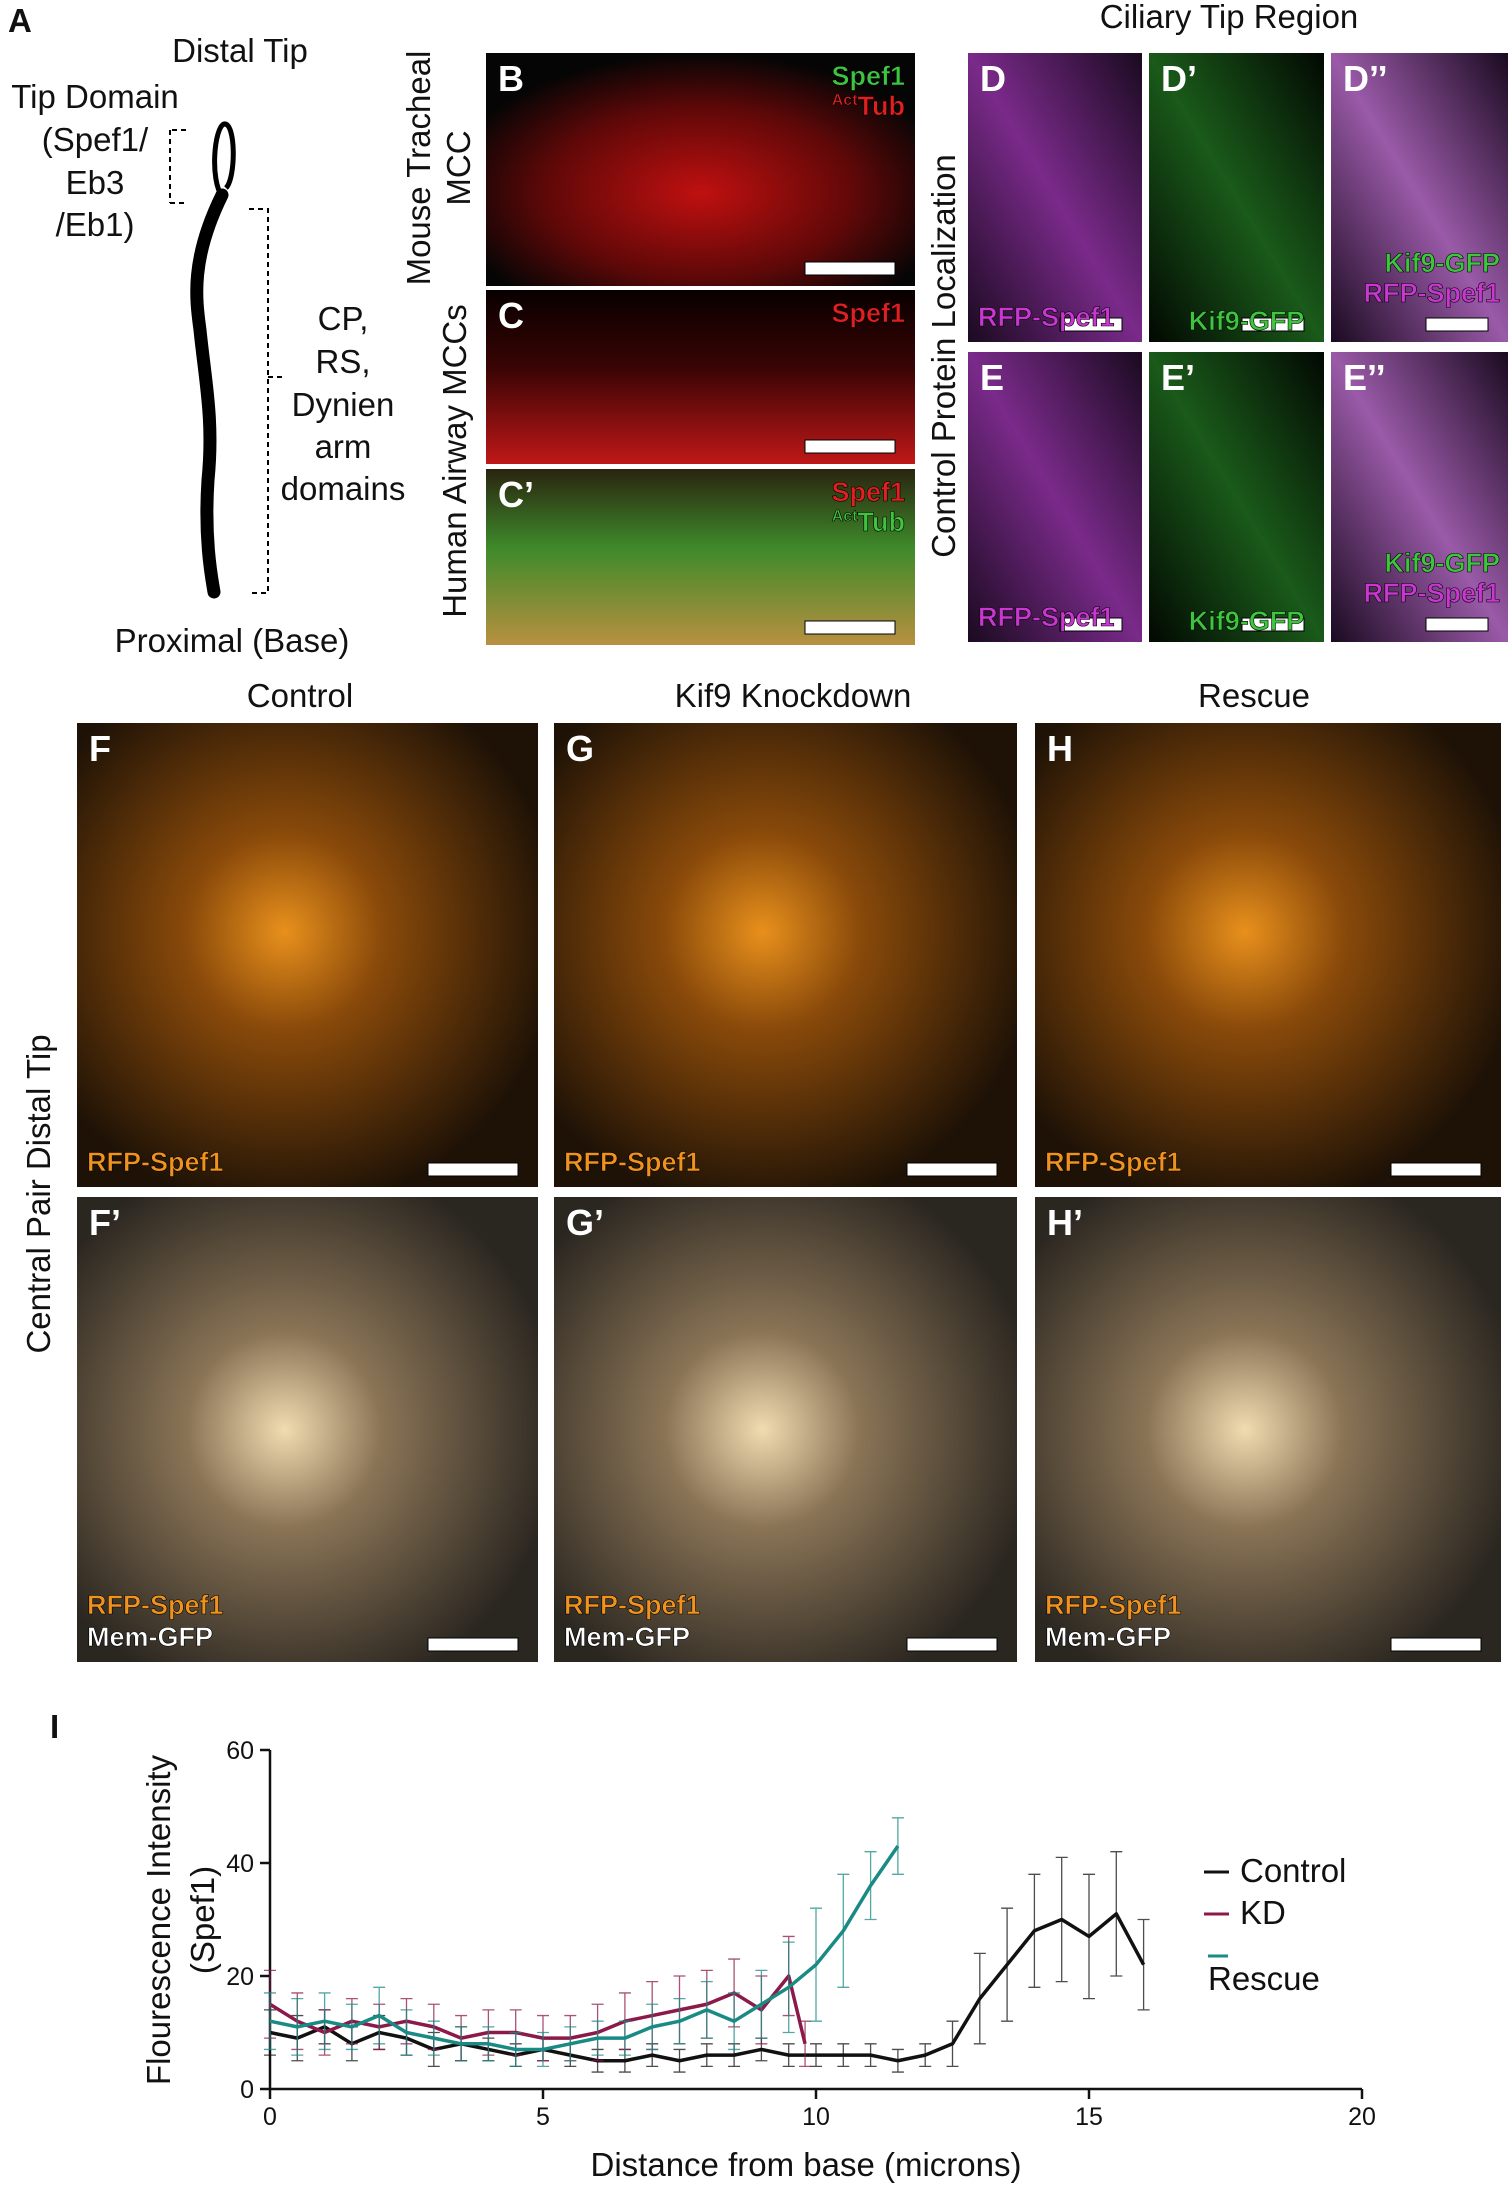 The width and height of the screenshot is (1511, 2191). I want to click on row-label: Central Pair Distal Tip, so click(38, 1193).